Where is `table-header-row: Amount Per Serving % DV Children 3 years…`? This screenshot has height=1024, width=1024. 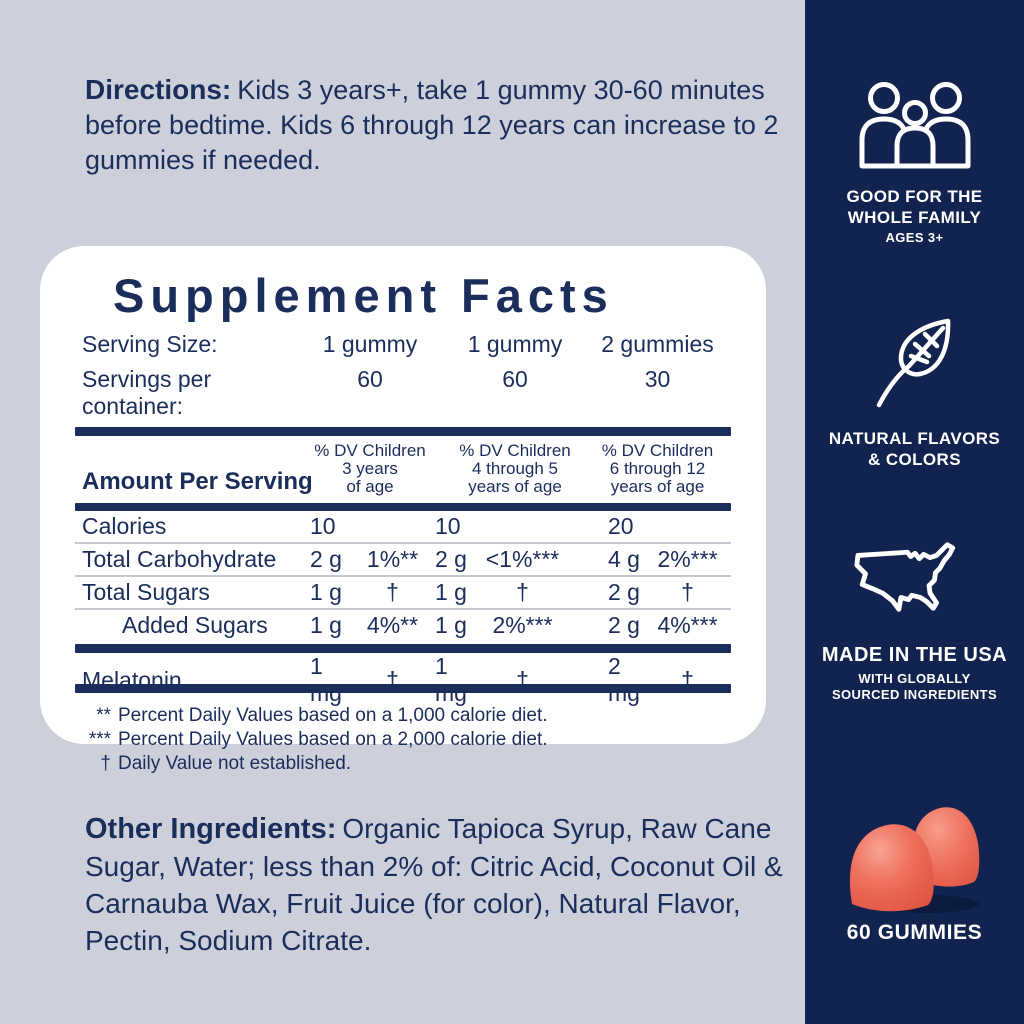
table-header-row: Amount Per Serving % DV Children 3 years… is located at coordinates (403, 470).